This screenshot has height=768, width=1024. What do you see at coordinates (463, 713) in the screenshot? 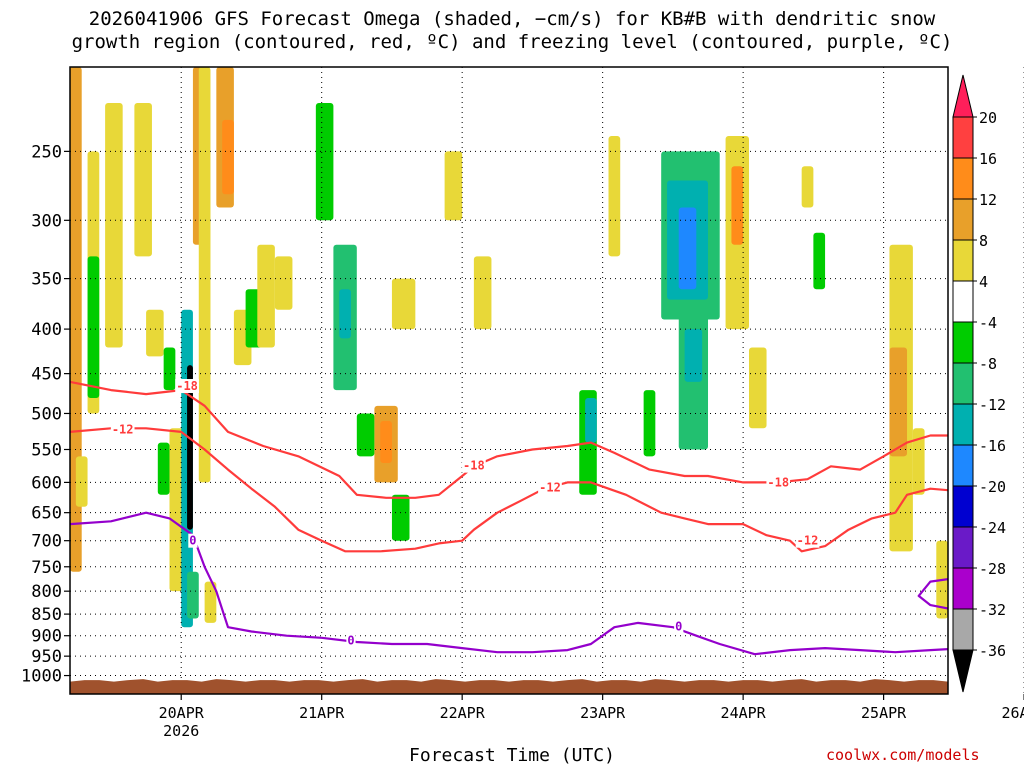
I see `x-tick-label-22APR: 22APR` at bounding box center [463, 713].